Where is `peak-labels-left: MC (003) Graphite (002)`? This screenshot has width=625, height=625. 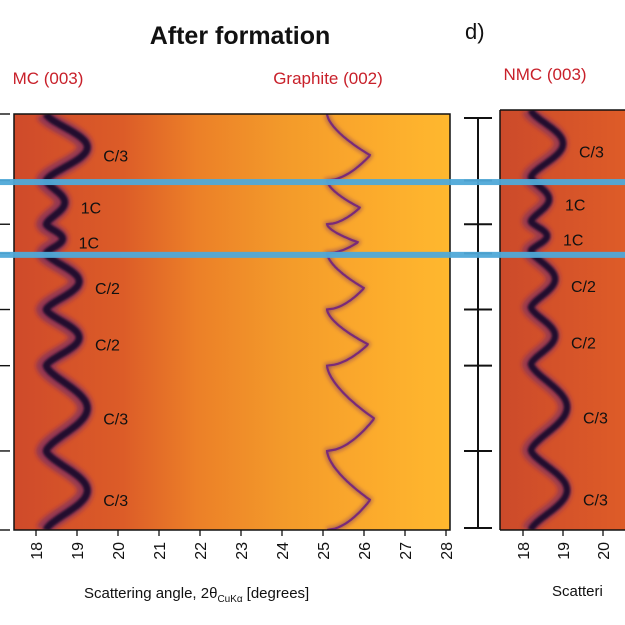
peak-labels-left: MC (003) Graphite (002) is located at coordinates (198, 78).